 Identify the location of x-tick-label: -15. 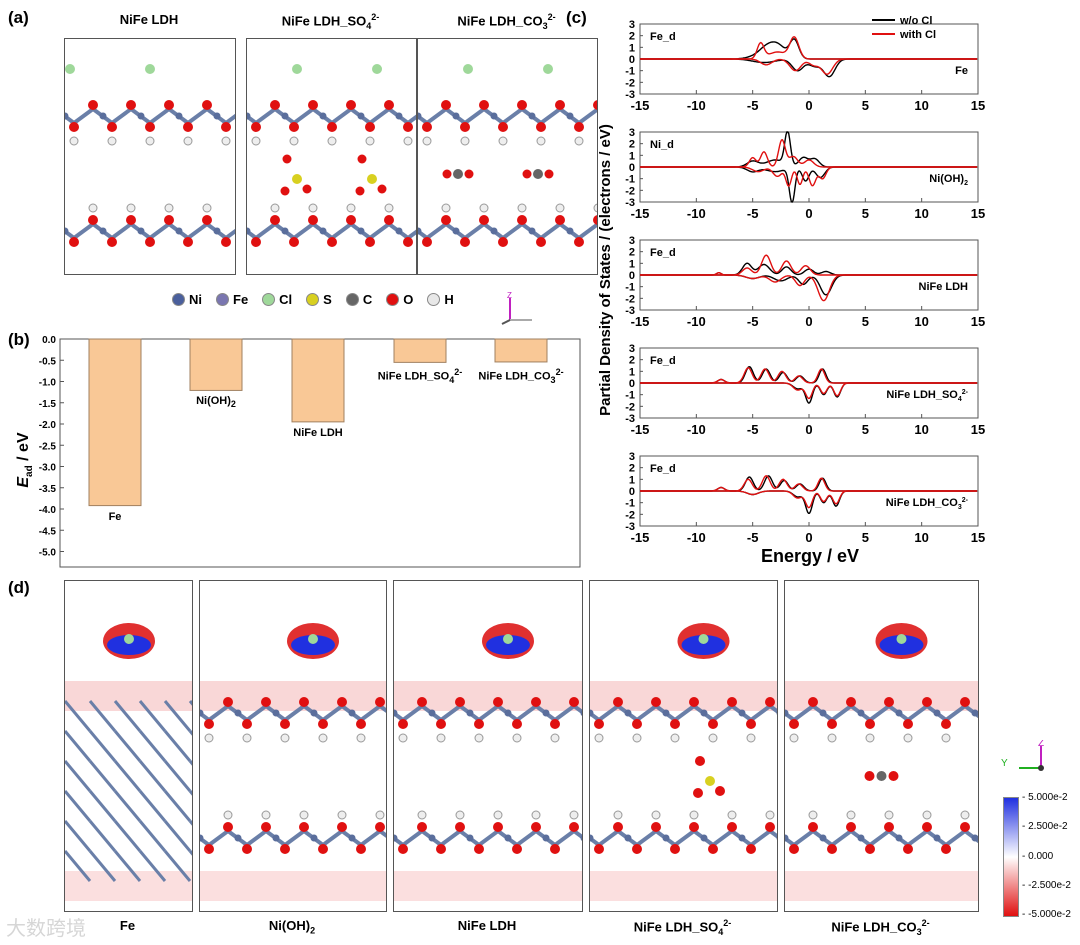
(640, 213).